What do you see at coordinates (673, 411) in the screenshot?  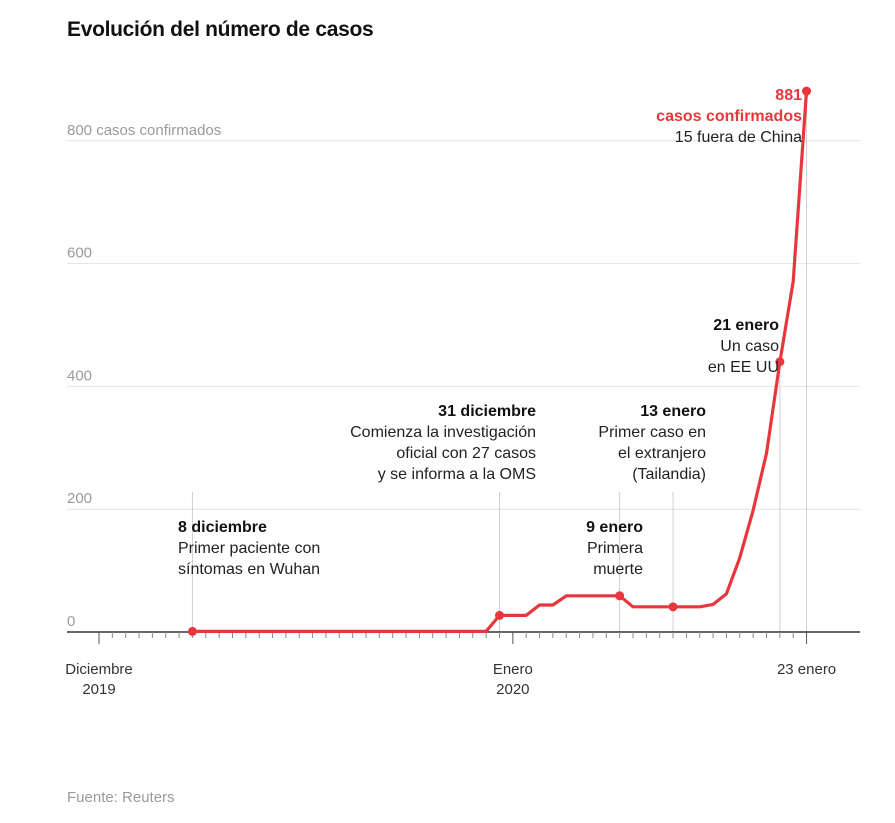 I see `annotation-title: 13 enero` at bounding box center [673, 411].